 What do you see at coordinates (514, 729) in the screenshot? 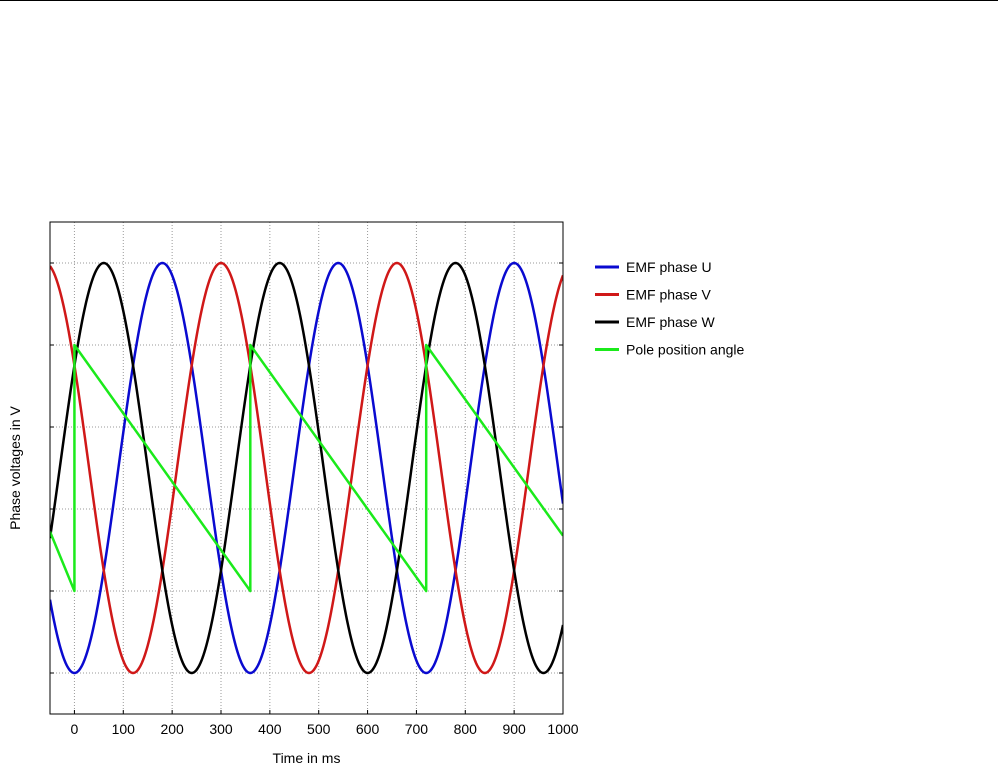
I see `x-tick-label: 900` at bounding box center [514, 729].